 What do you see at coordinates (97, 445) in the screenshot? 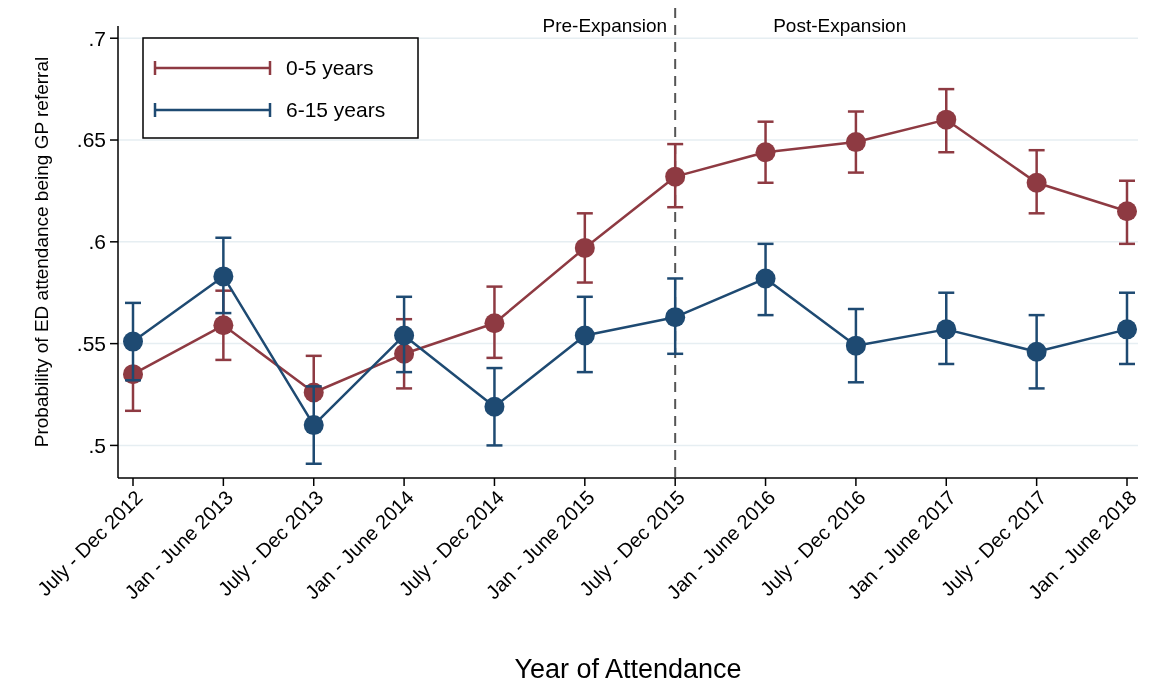
I see `y-tick-label: .5` at bounding box center [97, 445].